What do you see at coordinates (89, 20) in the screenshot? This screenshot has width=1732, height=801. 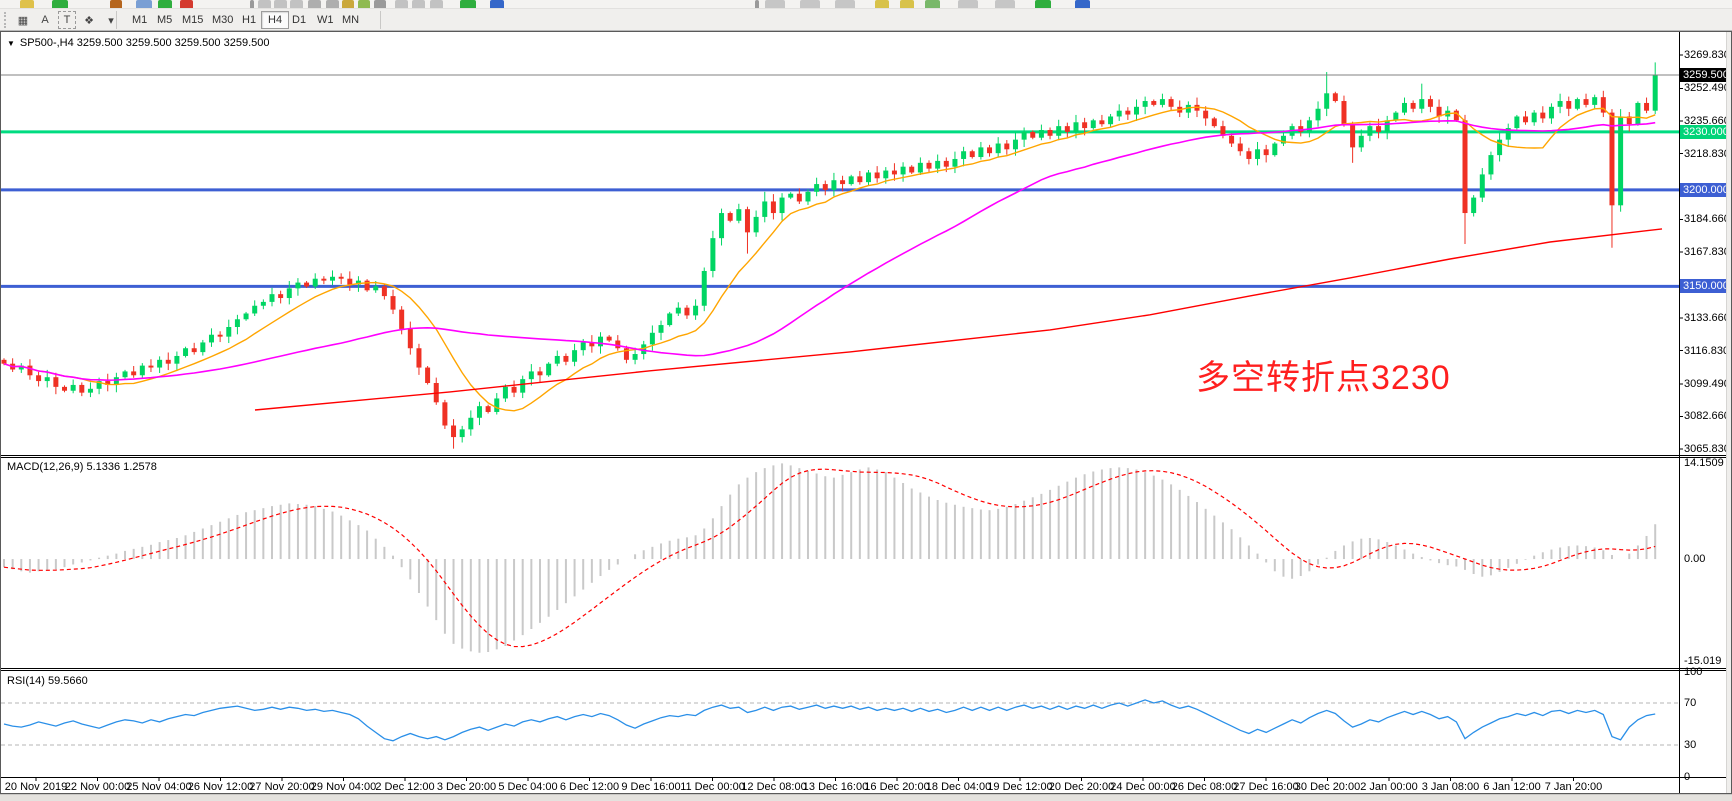 I see `draw-objects-icon: ❖` at bounding box center [89, 20].